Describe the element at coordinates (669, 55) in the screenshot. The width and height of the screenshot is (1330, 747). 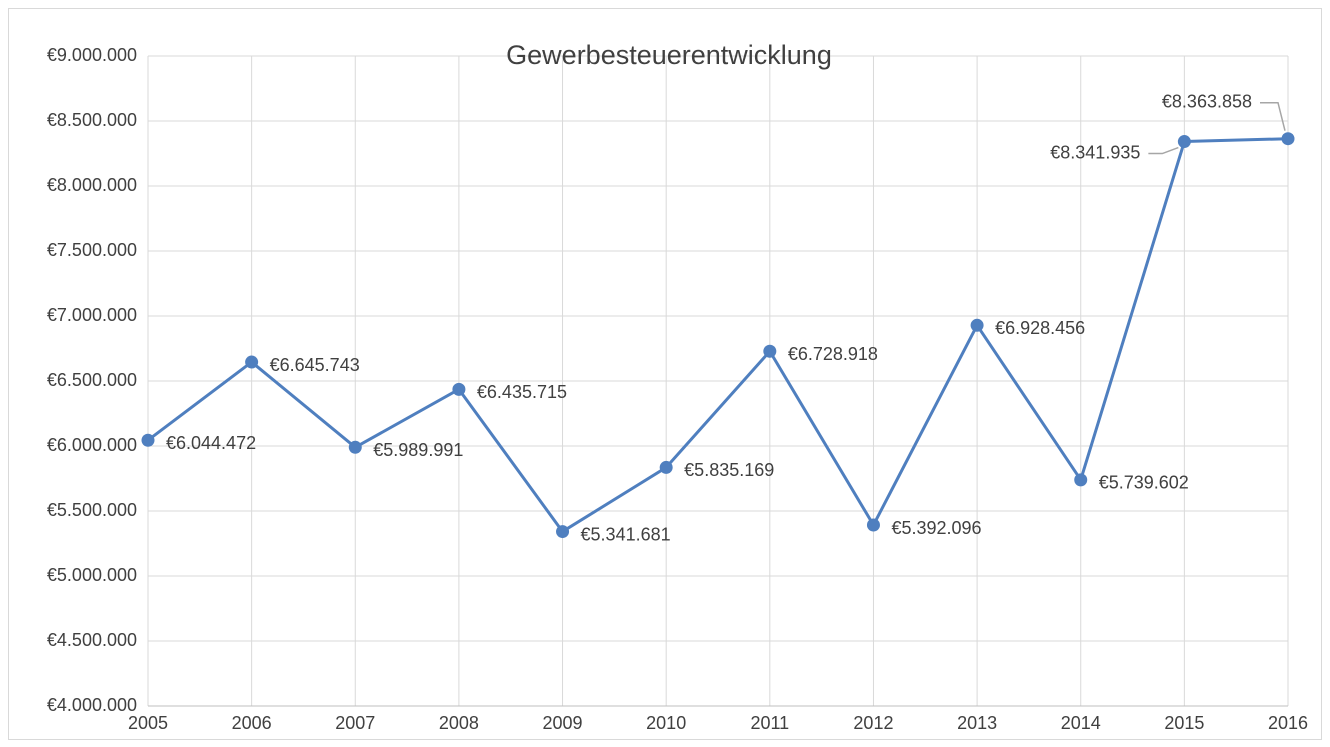
I see `chart-title: Gewerbesteuerentwicklung` at that location.